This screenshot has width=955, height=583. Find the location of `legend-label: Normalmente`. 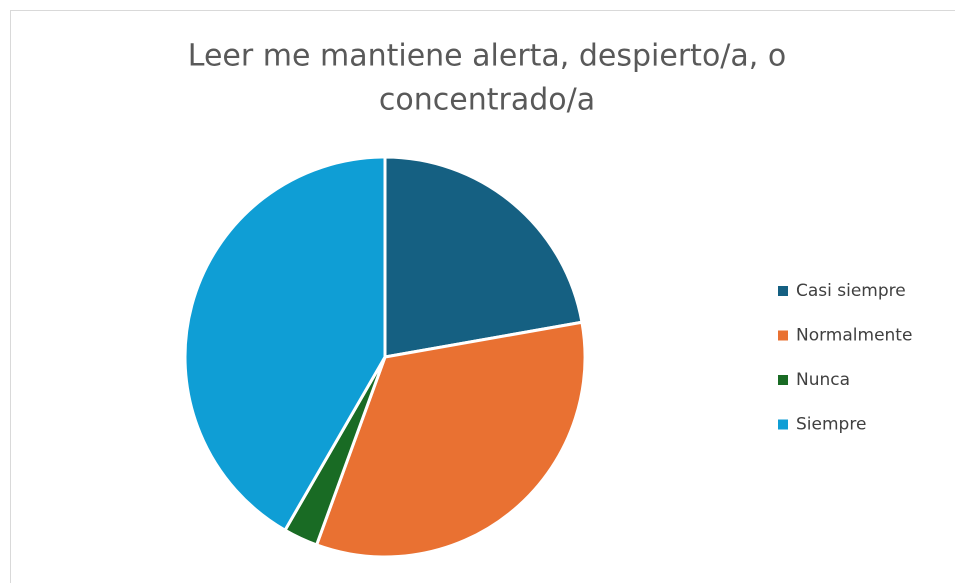

legend-label: Normalmente is located at coordinates (854, 336).